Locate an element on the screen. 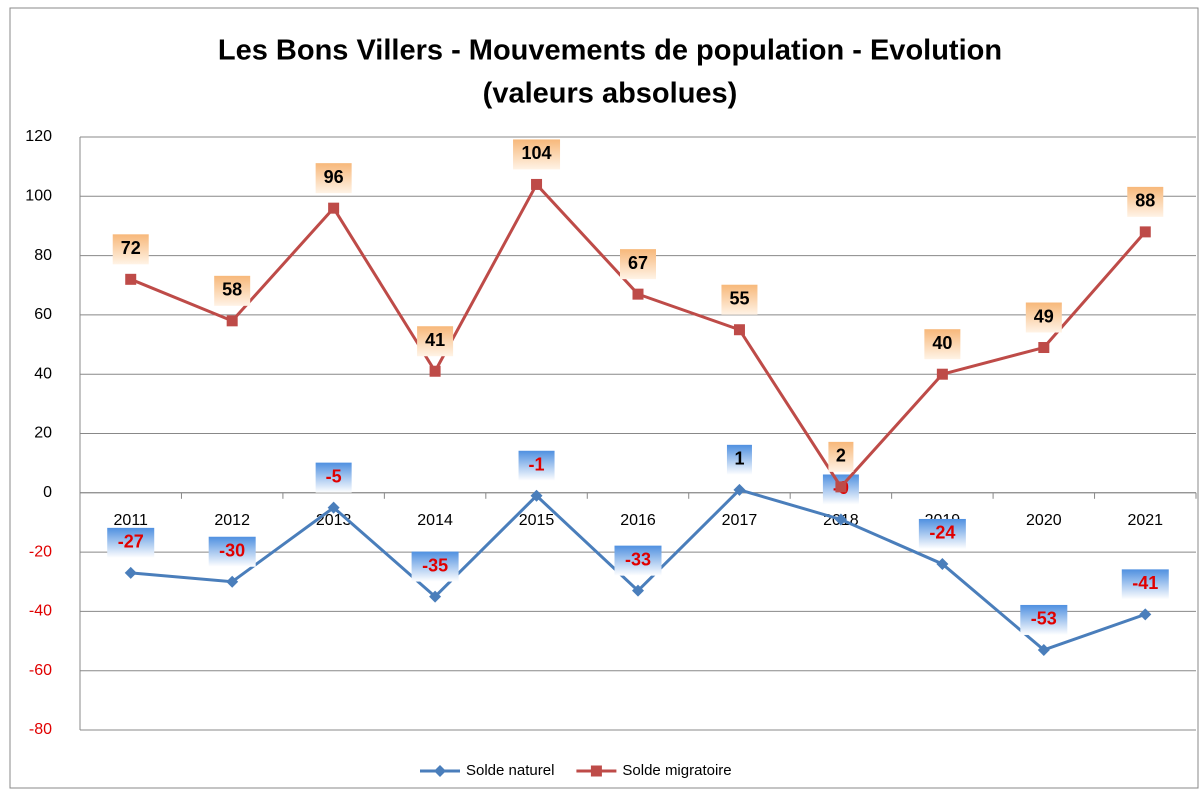  data-label: 67 is located at coordinates (638, 263).